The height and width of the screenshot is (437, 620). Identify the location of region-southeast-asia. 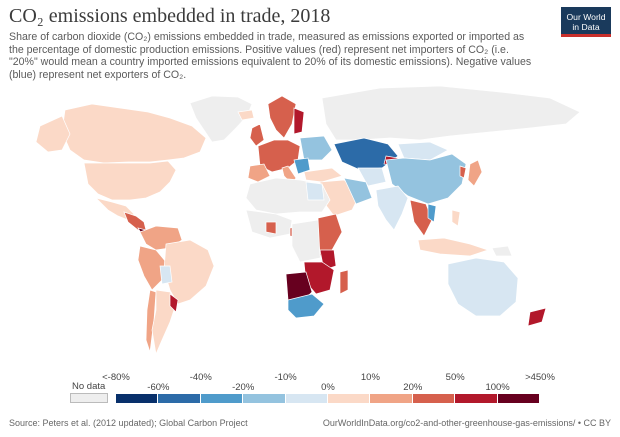
(421, 218).